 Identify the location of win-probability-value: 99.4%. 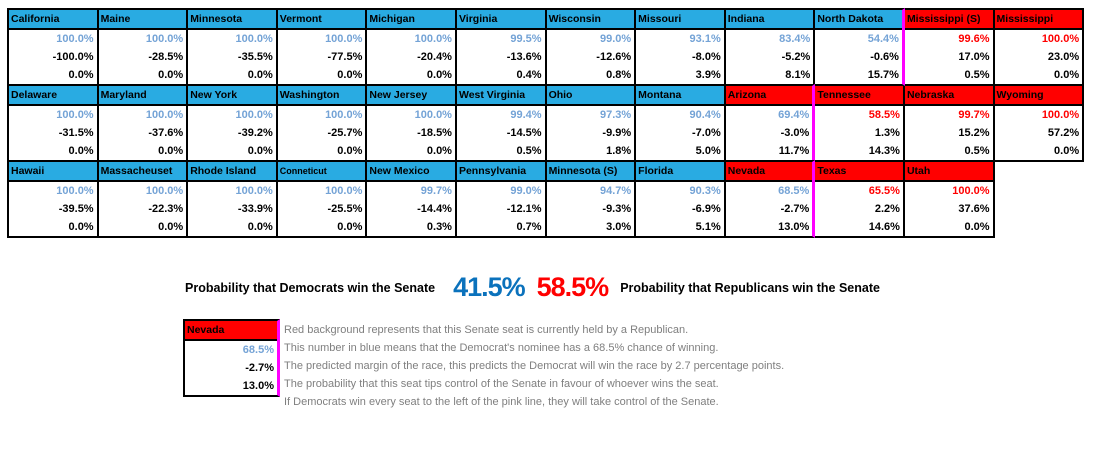
(526, 115).